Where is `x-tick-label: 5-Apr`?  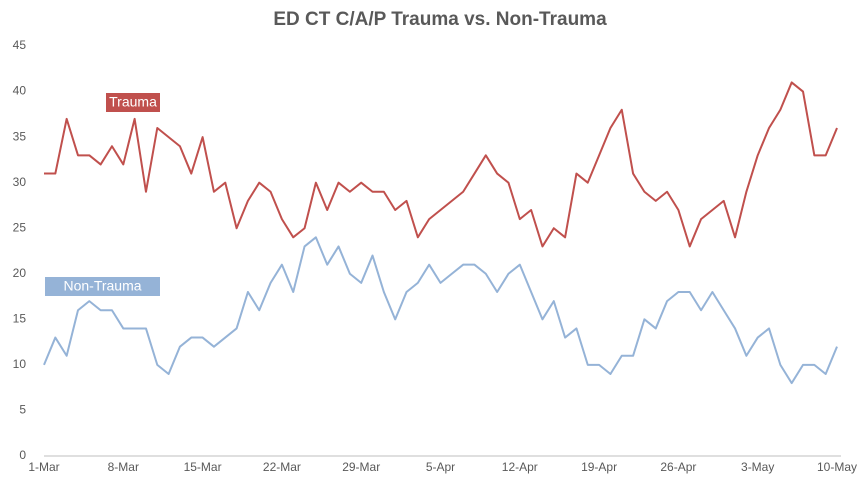 x-tick-label: 5-Apr is located at coordinates (440, 467).